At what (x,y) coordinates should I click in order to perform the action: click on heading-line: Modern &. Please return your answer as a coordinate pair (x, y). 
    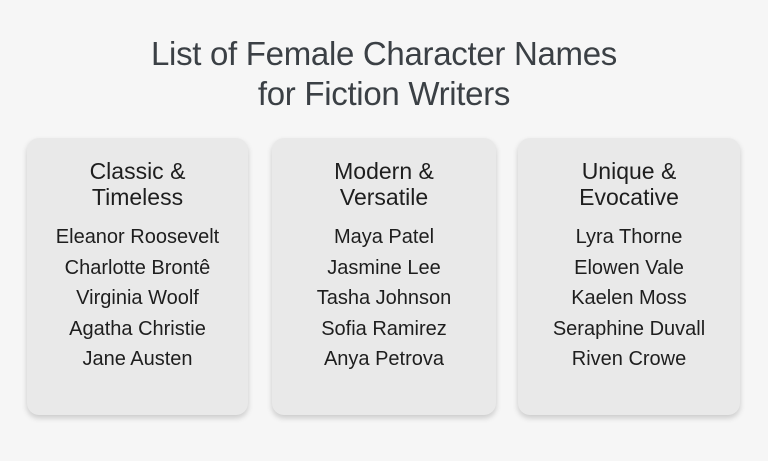
    Looking at the image, I should click on (384, 171).